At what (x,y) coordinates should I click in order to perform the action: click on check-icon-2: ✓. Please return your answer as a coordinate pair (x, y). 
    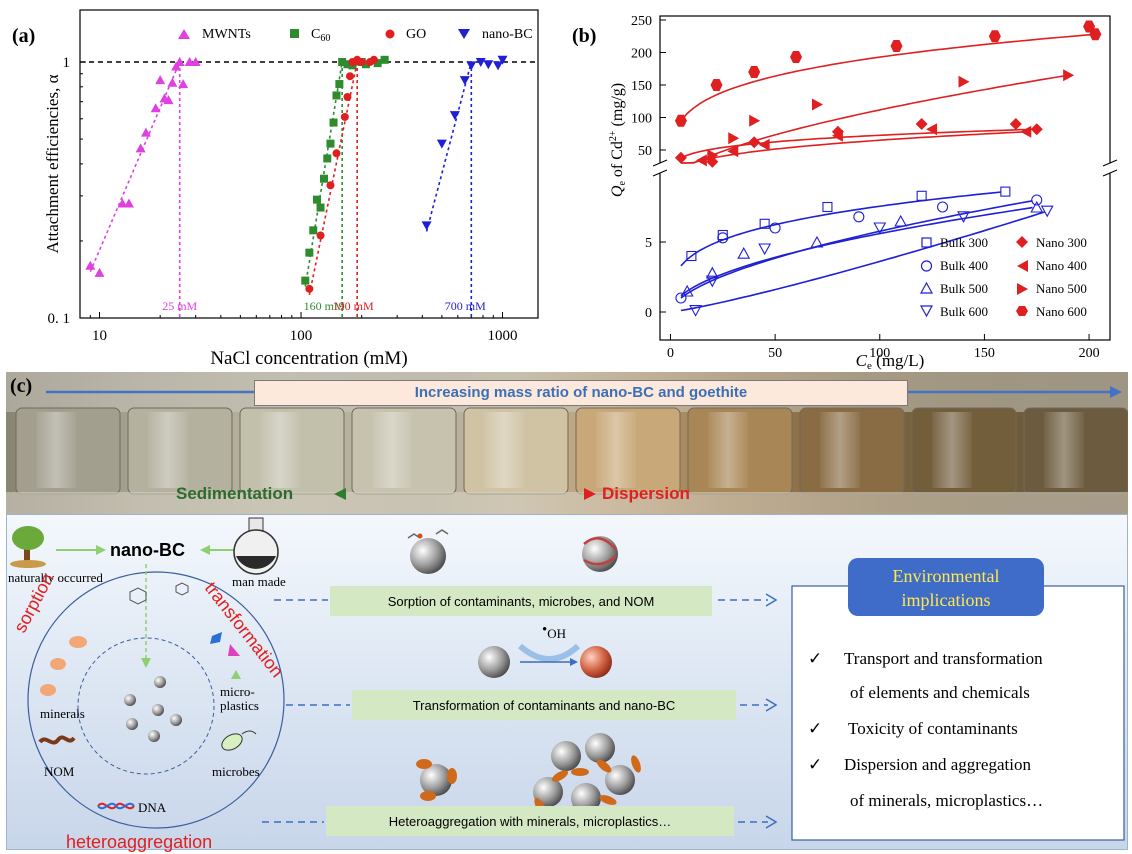
    Looking at the image, I should click on (815, 728).